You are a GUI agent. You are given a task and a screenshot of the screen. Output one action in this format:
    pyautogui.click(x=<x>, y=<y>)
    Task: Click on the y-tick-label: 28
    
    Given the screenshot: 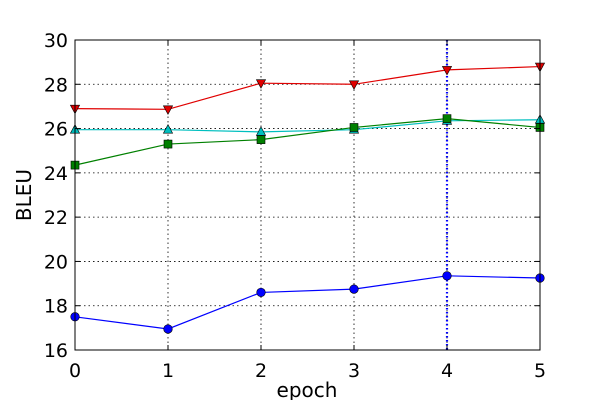 What is the action you would take?
    pyautogui.click(x=56, y=85)
    